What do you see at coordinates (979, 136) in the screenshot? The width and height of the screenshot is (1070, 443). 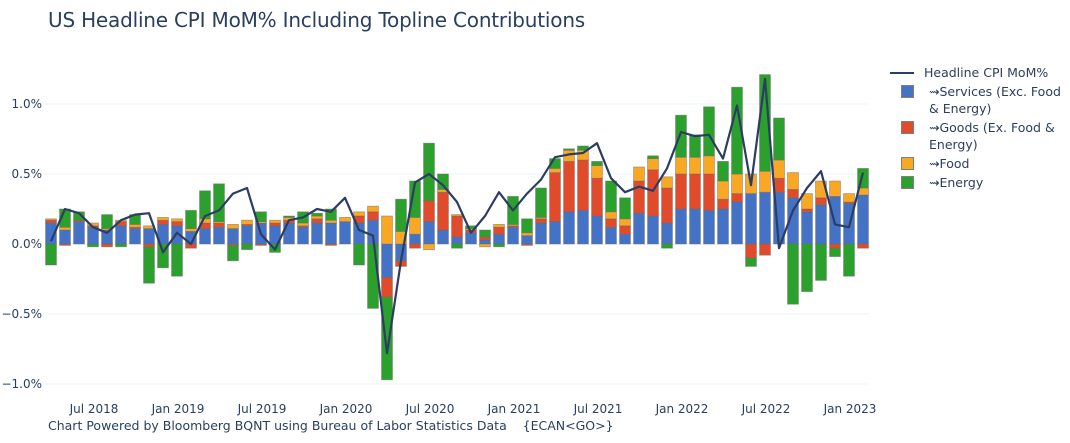 I see `legend-item-goods: ⇝Goods (Ex. Food & Energy)` at bounding box center [979, 136].